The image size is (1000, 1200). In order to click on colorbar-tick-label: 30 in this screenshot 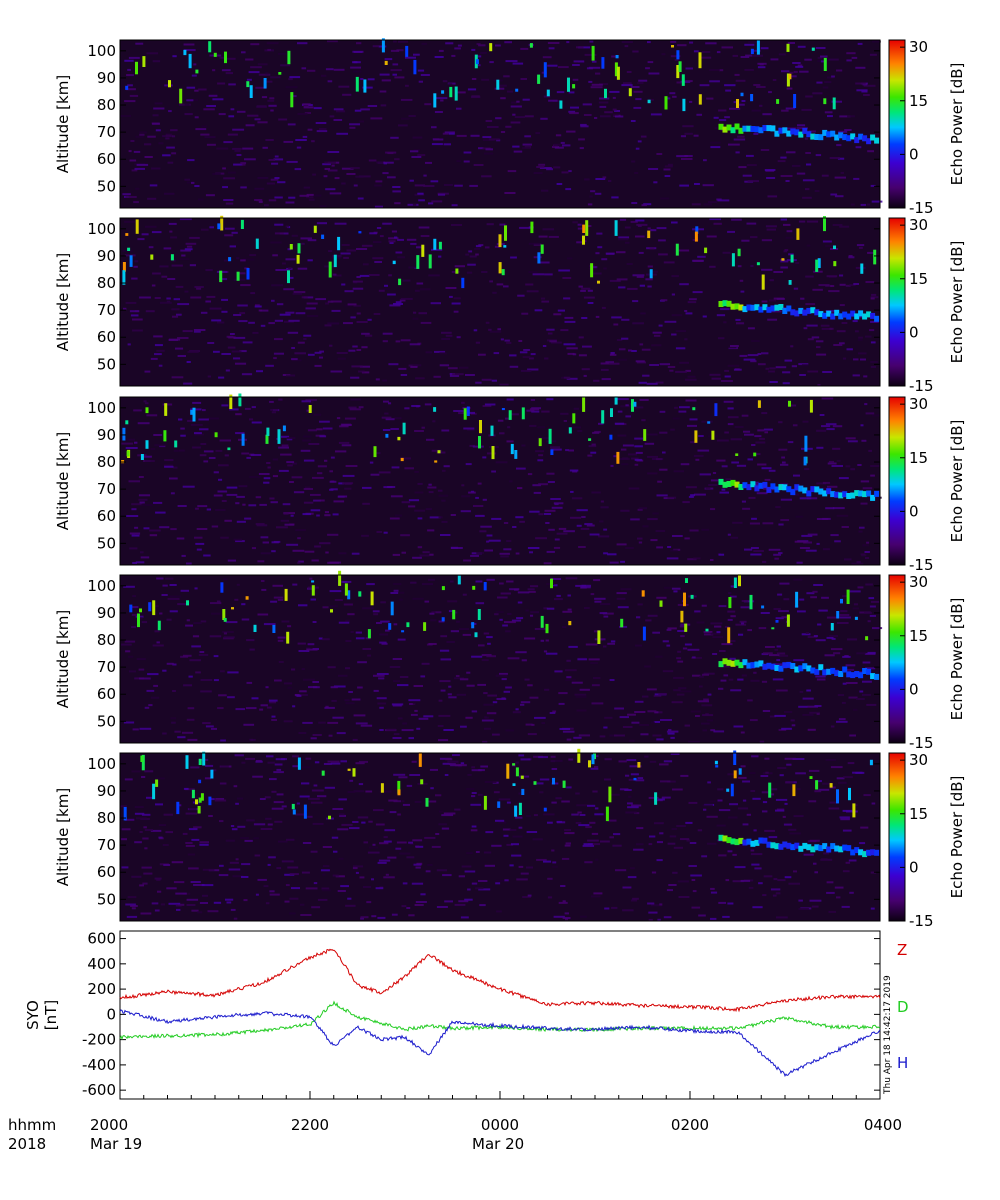, I will do `click(918, 582)`.